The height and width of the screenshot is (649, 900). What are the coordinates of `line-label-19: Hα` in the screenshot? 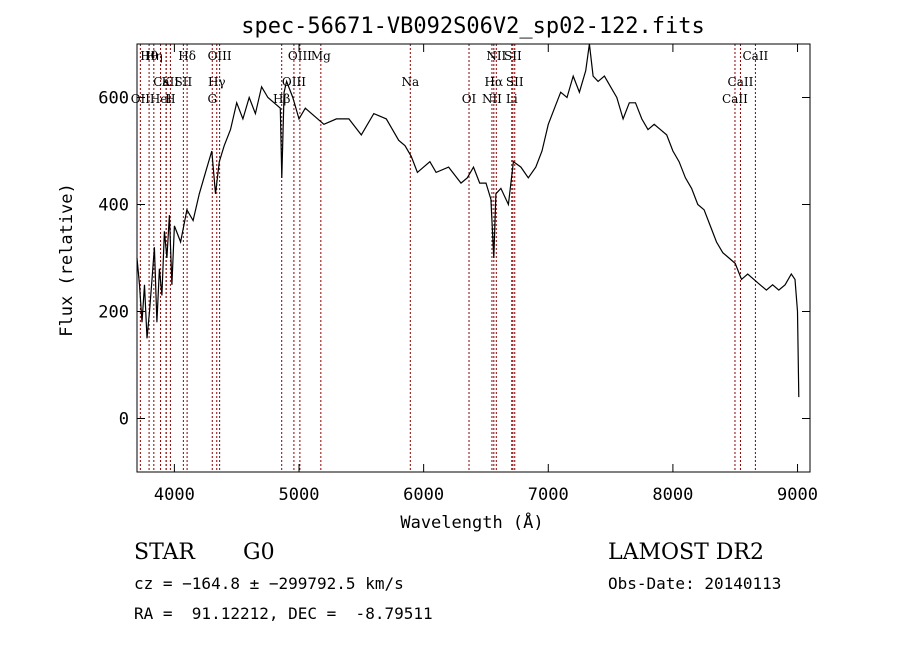 It's located at (494, 82).